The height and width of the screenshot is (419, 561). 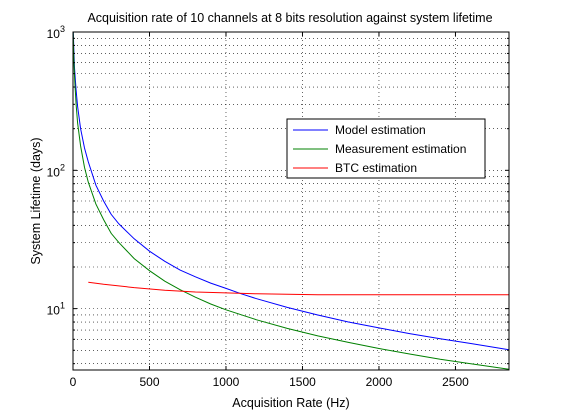 What do you see at coordinates (226, 382) in the screenshot?
I see `x-tick-label: 1000` at bounding box center [226, 382].